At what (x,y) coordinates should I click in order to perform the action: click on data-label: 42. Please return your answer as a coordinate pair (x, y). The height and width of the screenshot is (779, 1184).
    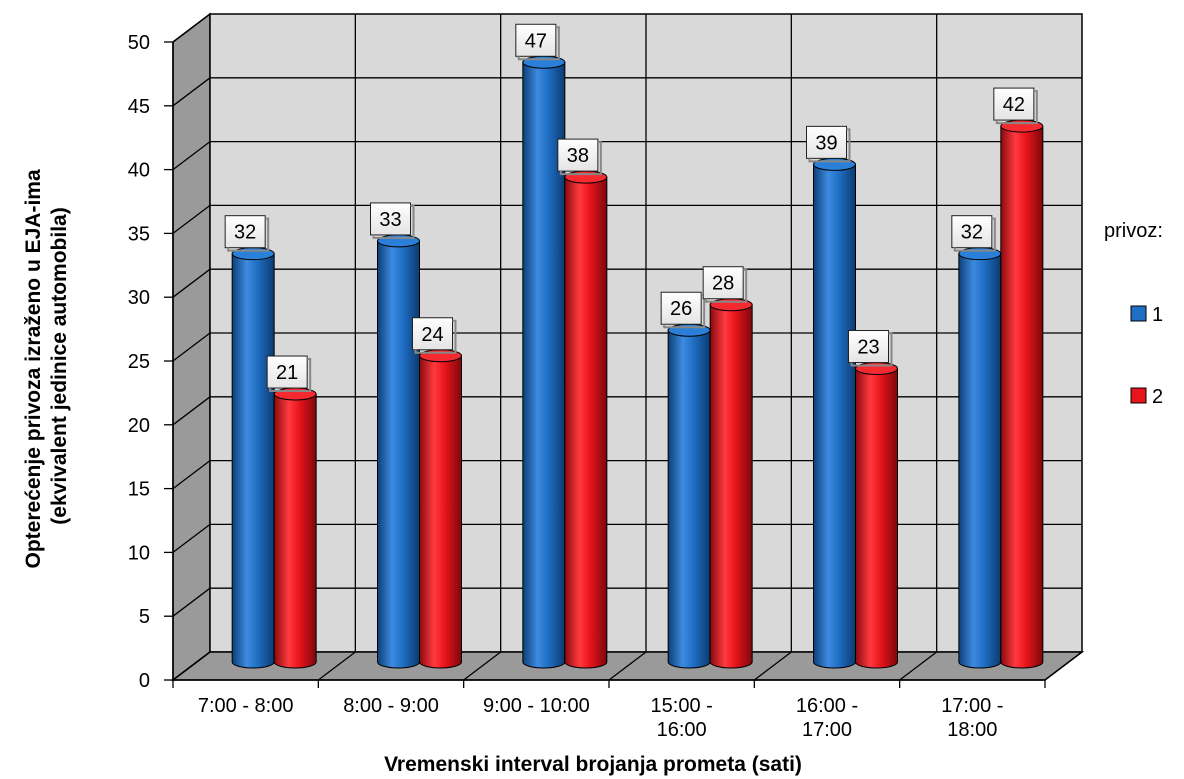
    Looking at the image, I should click on (1015, 106).